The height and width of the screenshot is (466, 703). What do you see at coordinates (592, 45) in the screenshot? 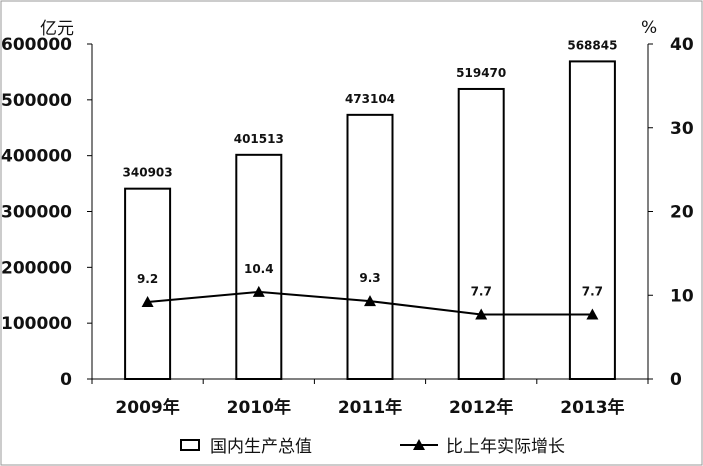
I see `bar-value-label: 568845` at bounding box center [592, 45].